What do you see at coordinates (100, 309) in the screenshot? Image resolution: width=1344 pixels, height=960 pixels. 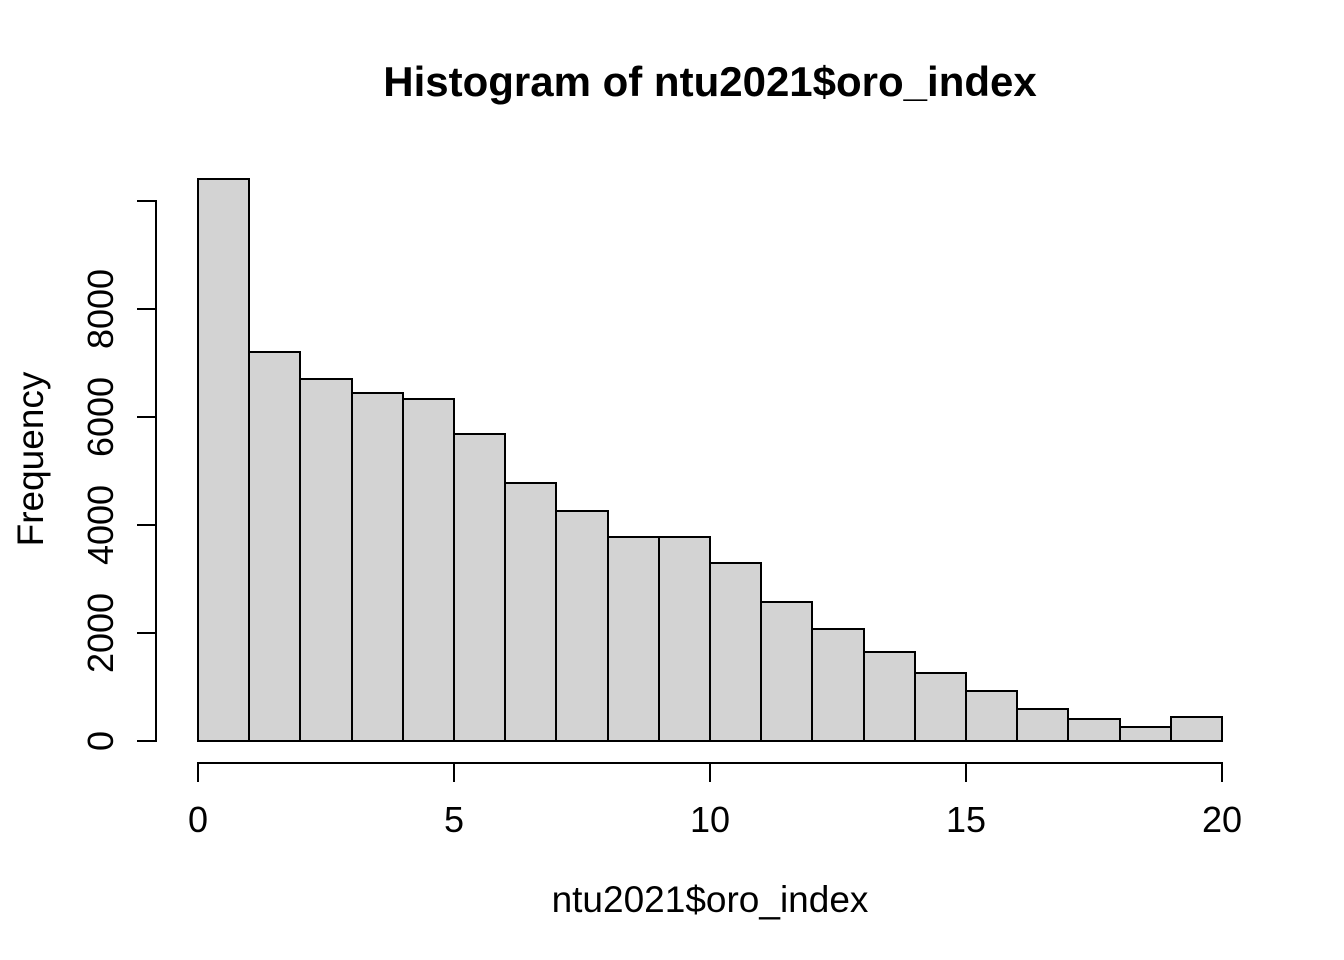 I see `y-tick-label: 8000` at bounding box center [100, 309].